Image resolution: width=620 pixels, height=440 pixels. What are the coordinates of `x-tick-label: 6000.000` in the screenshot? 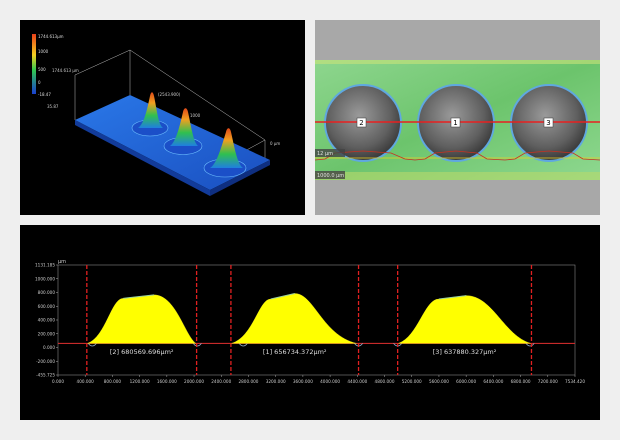 It's located at (466, 381).